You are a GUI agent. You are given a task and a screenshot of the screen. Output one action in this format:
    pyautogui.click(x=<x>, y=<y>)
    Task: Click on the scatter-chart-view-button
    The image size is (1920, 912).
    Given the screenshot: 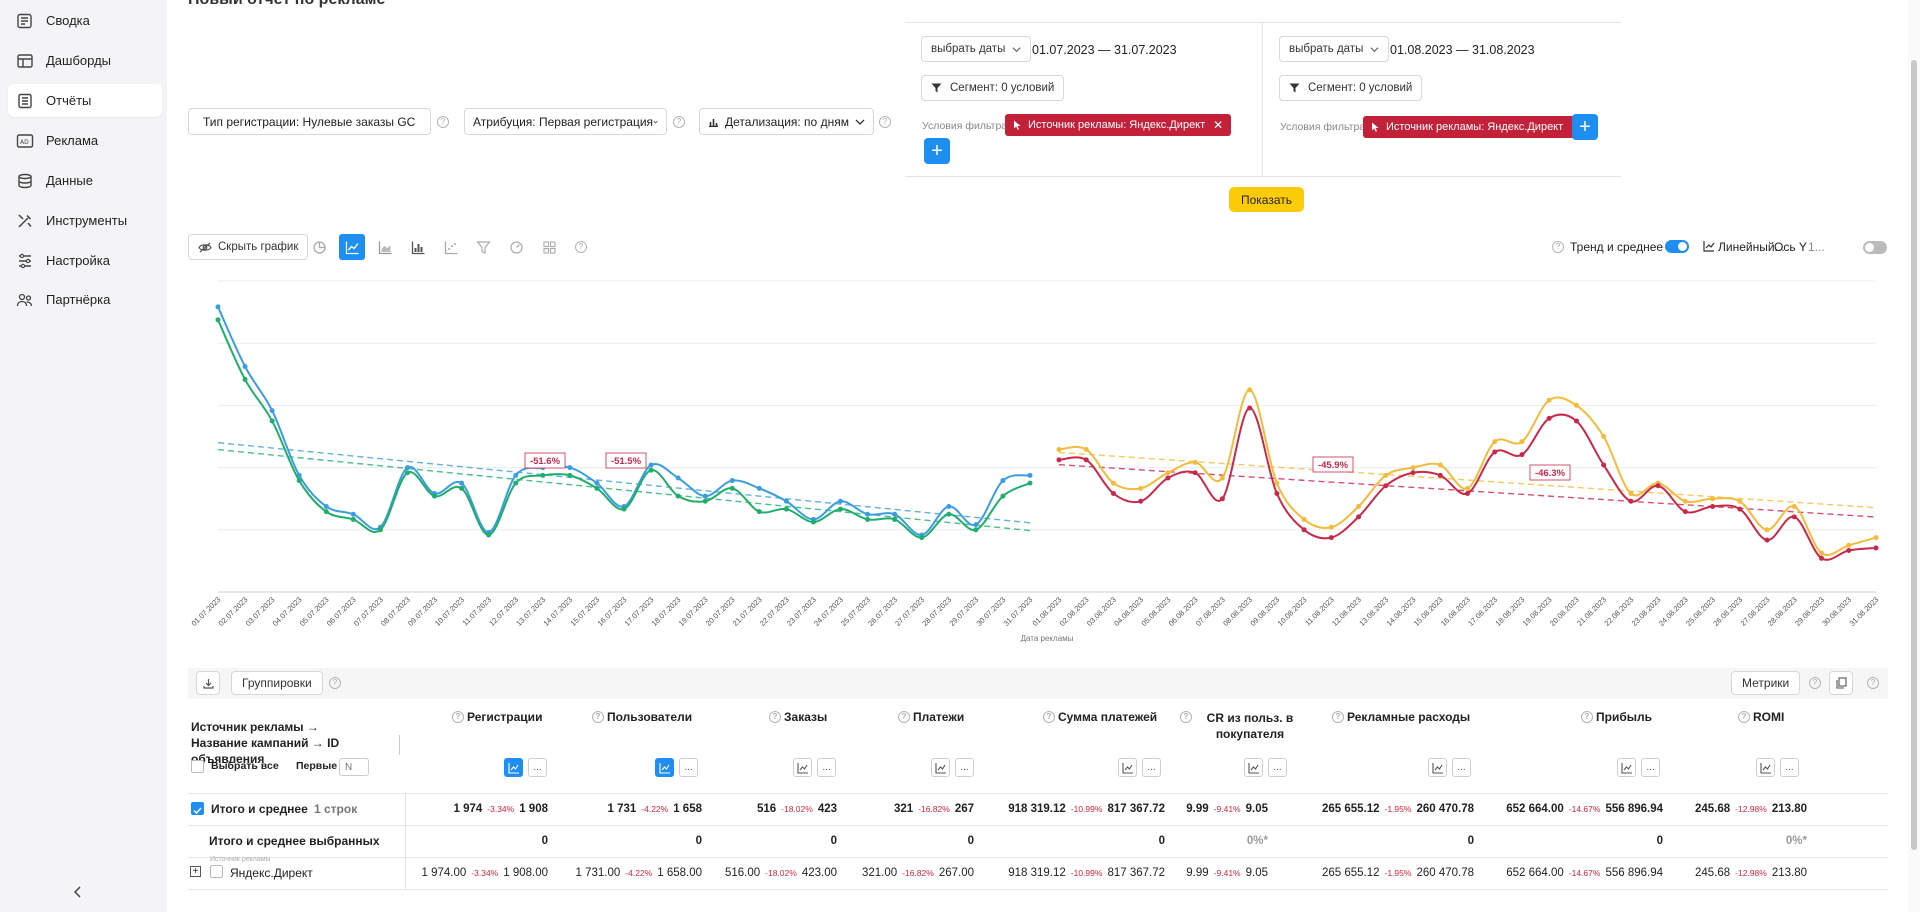 What is the action you would take?
    pyautogui.click(x=451, y=247)
    